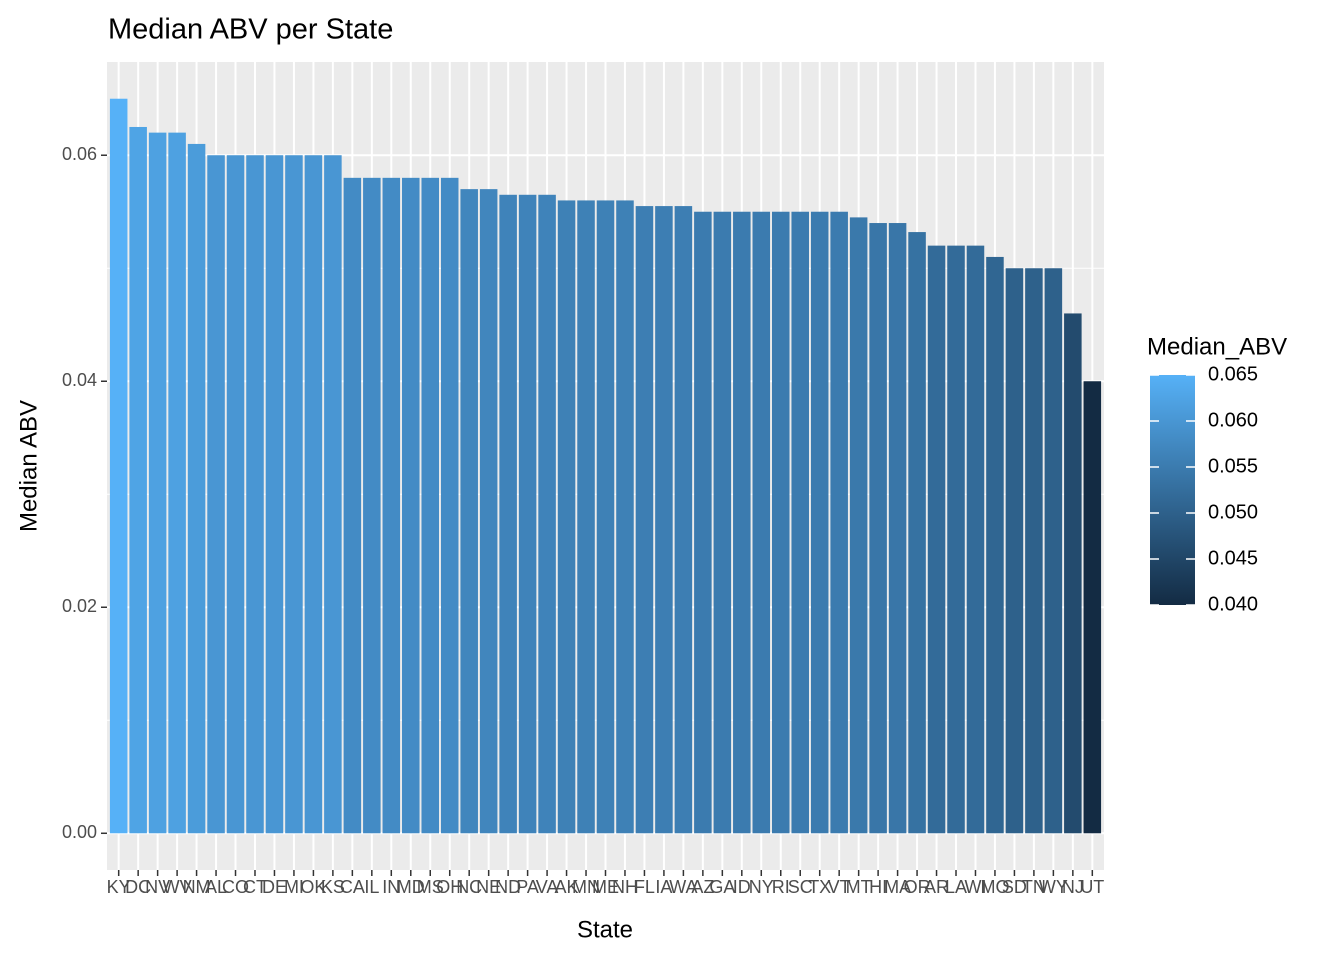  What do you see at coordinates (28, 466) in the screenshot?
I see `y-axis-title: Median ABV` at bounding box center [28, 466].